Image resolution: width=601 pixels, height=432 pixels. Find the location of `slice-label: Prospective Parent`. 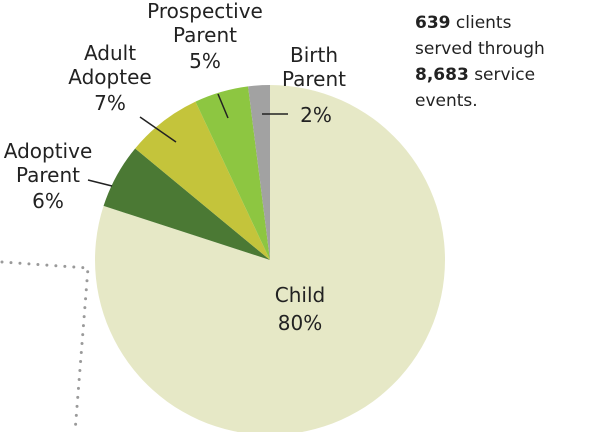

slice-label: Prospective Parent is located at coordinates (205, 23).